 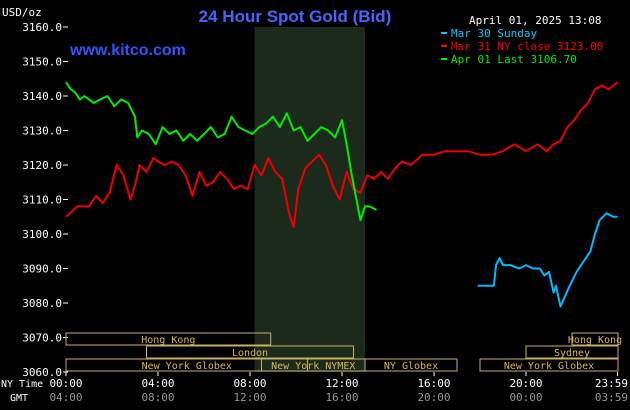 What do you see at coordinates (42, 234) in the screenshot?
I see `y-tick-label: 3100.0` at bounding box center [42, 234].